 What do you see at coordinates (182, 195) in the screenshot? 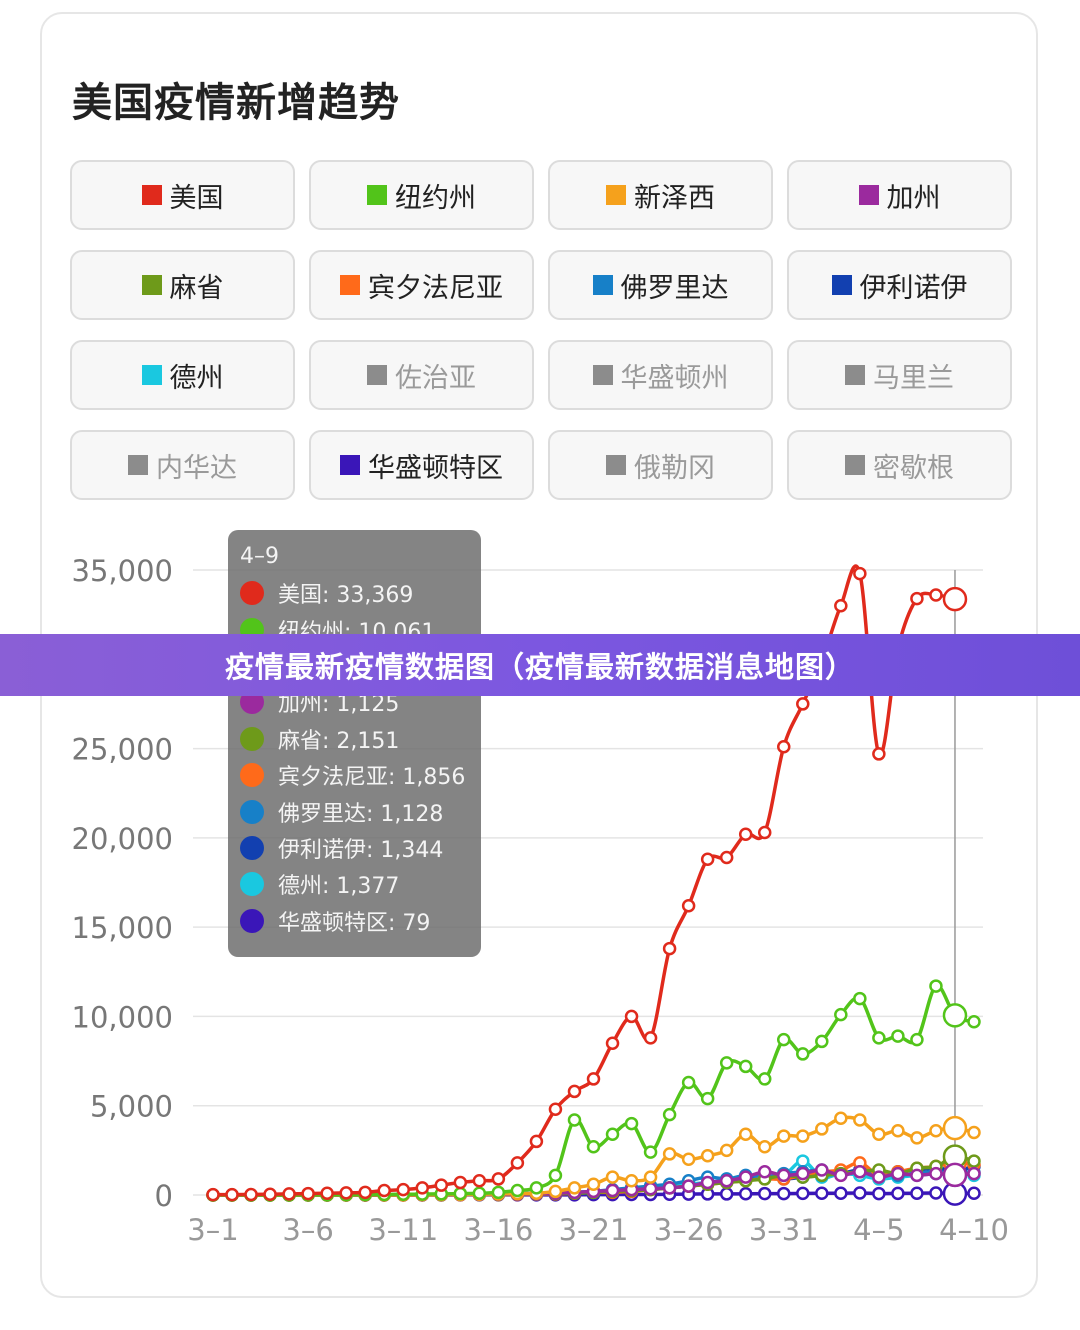
I see `legend-toggle-0: 美国` at bounding box center [182, 195].